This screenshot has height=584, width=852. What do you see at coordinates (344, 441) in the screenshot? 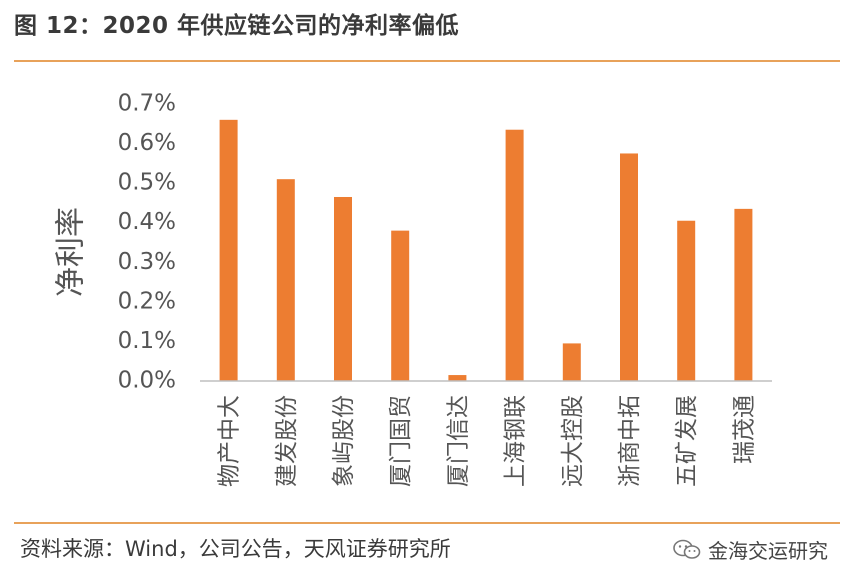
I see `x-category-label: 象屿股份` at bounding box center [344, 441].